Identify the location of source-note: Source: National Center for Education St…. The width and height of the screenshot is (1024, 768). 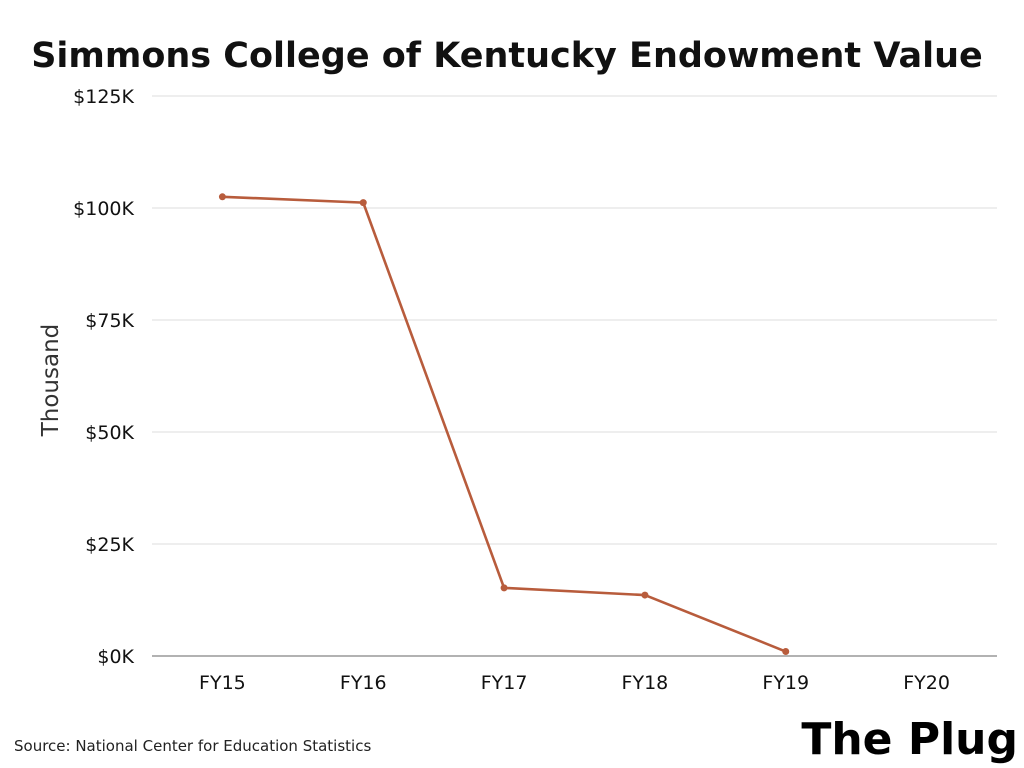
(192, 746).